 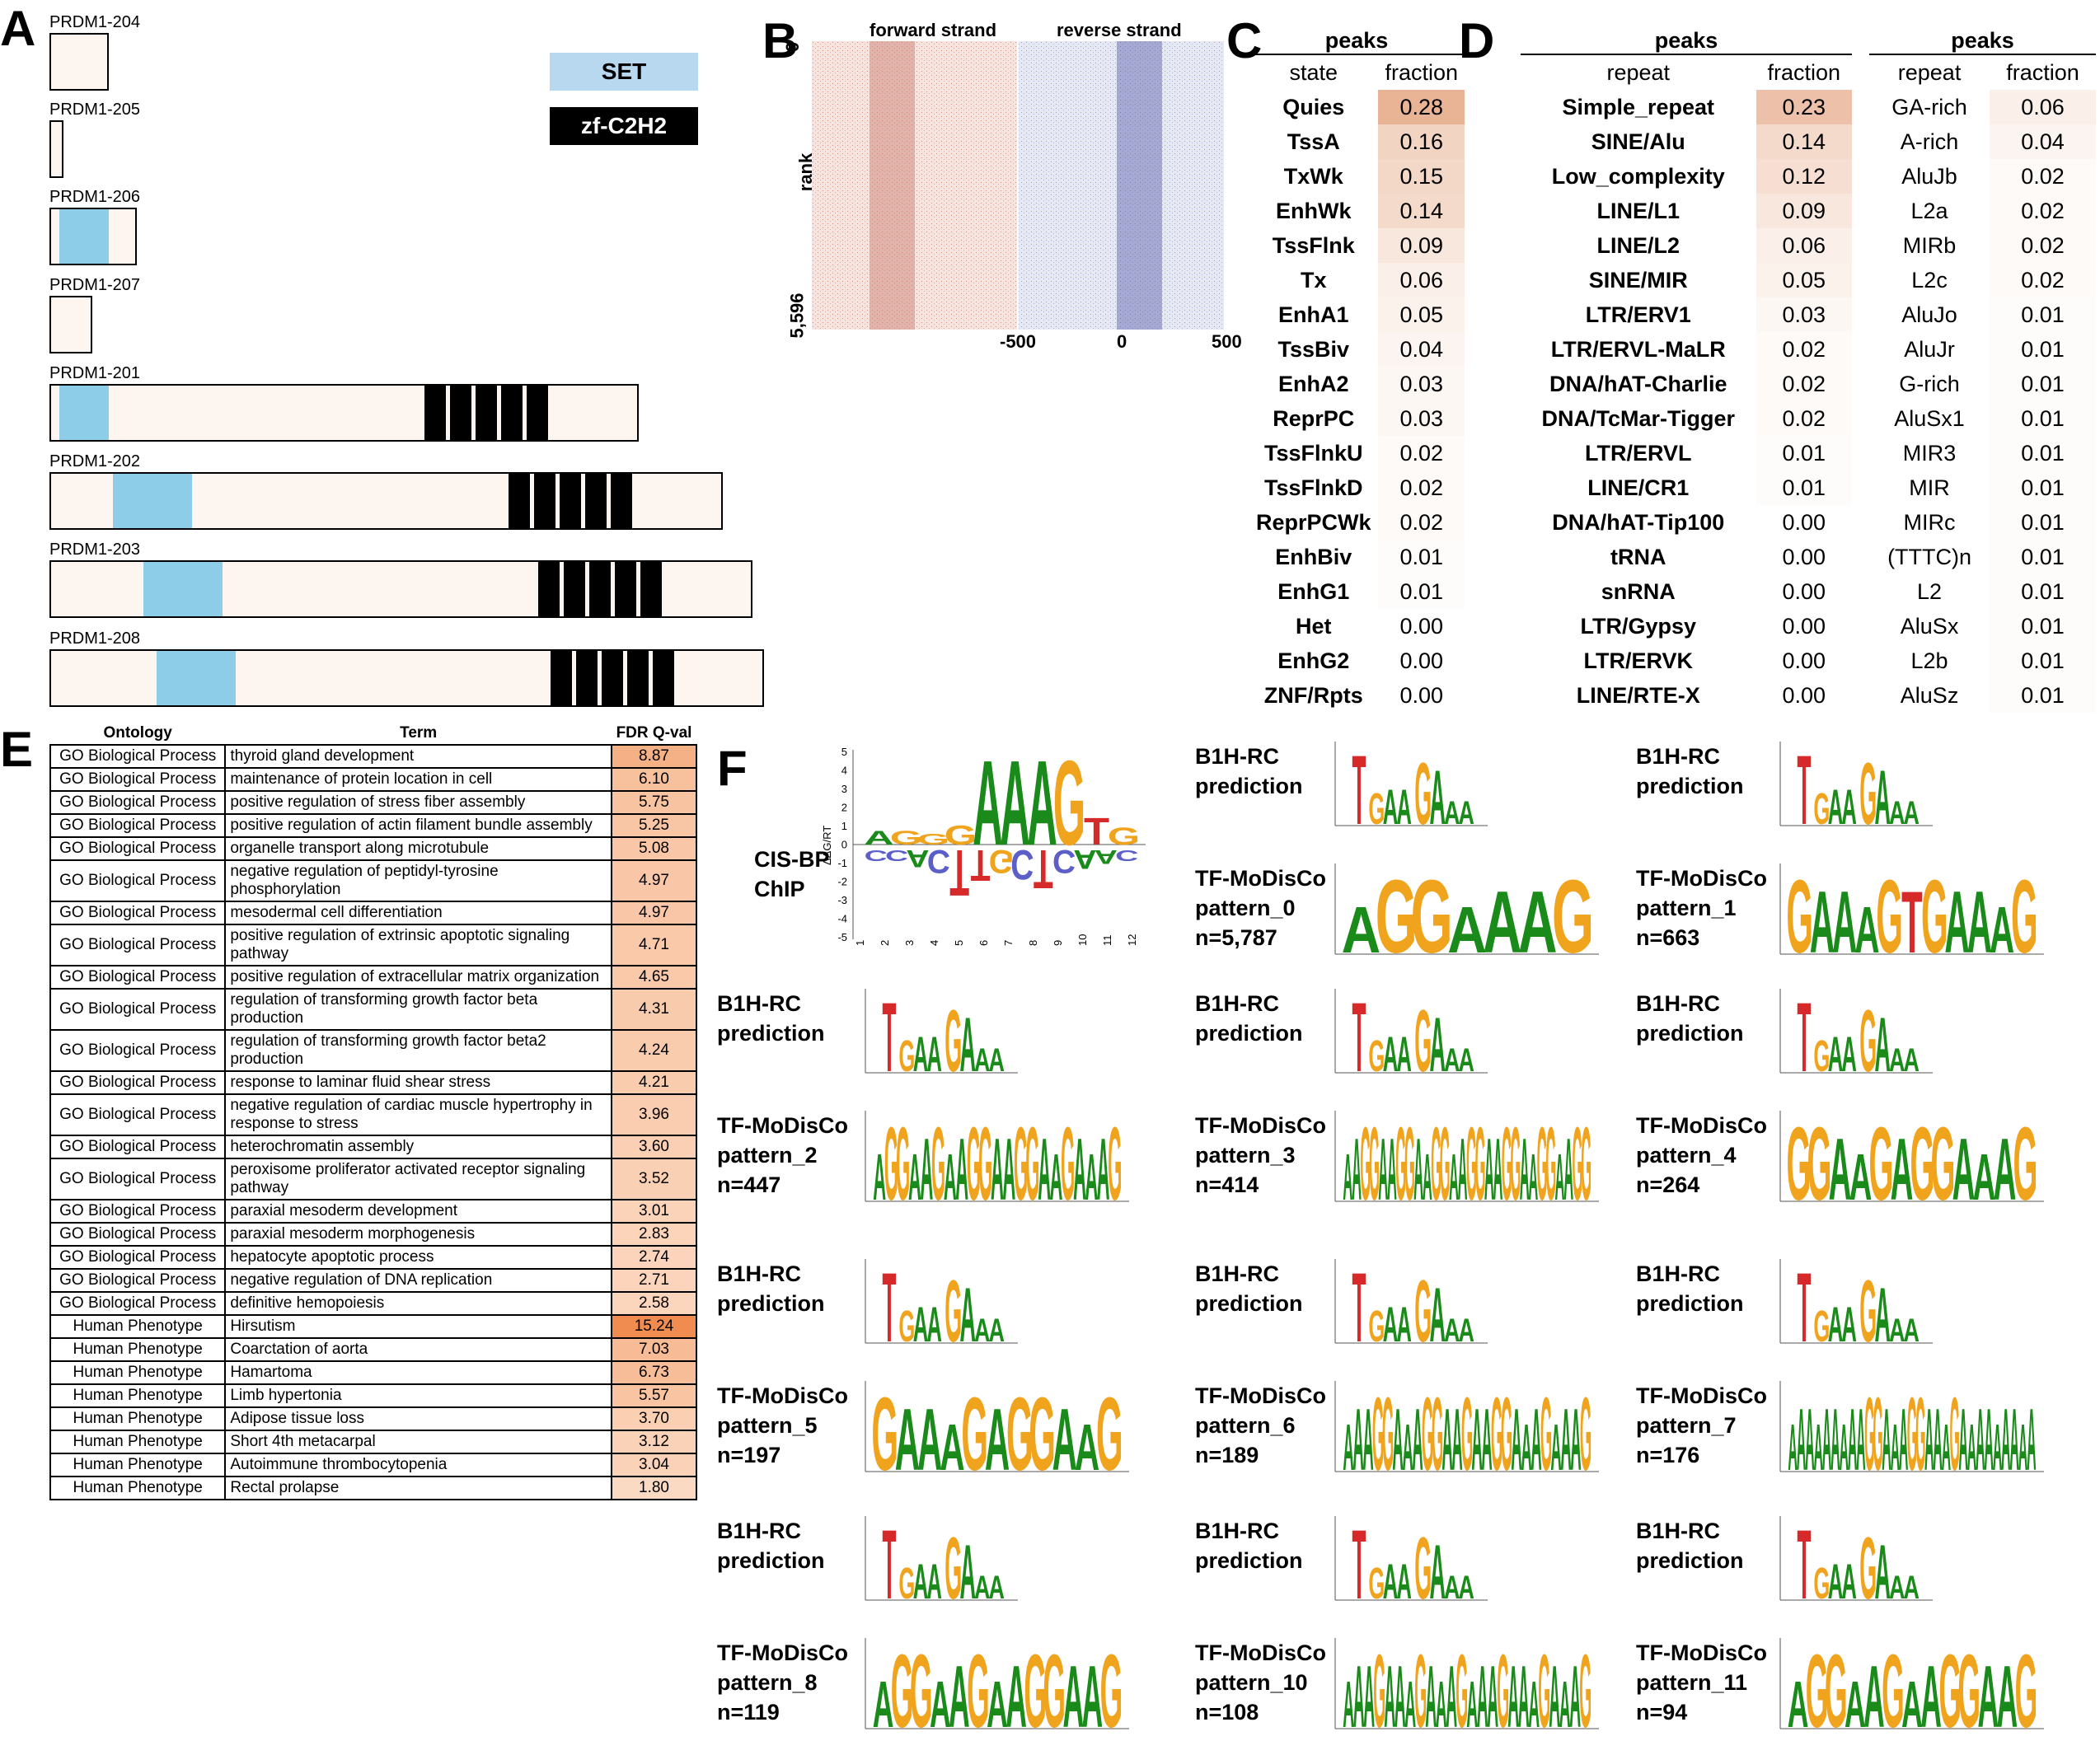 I want to click on strand-heatmap, so click(x=1018, y=185).